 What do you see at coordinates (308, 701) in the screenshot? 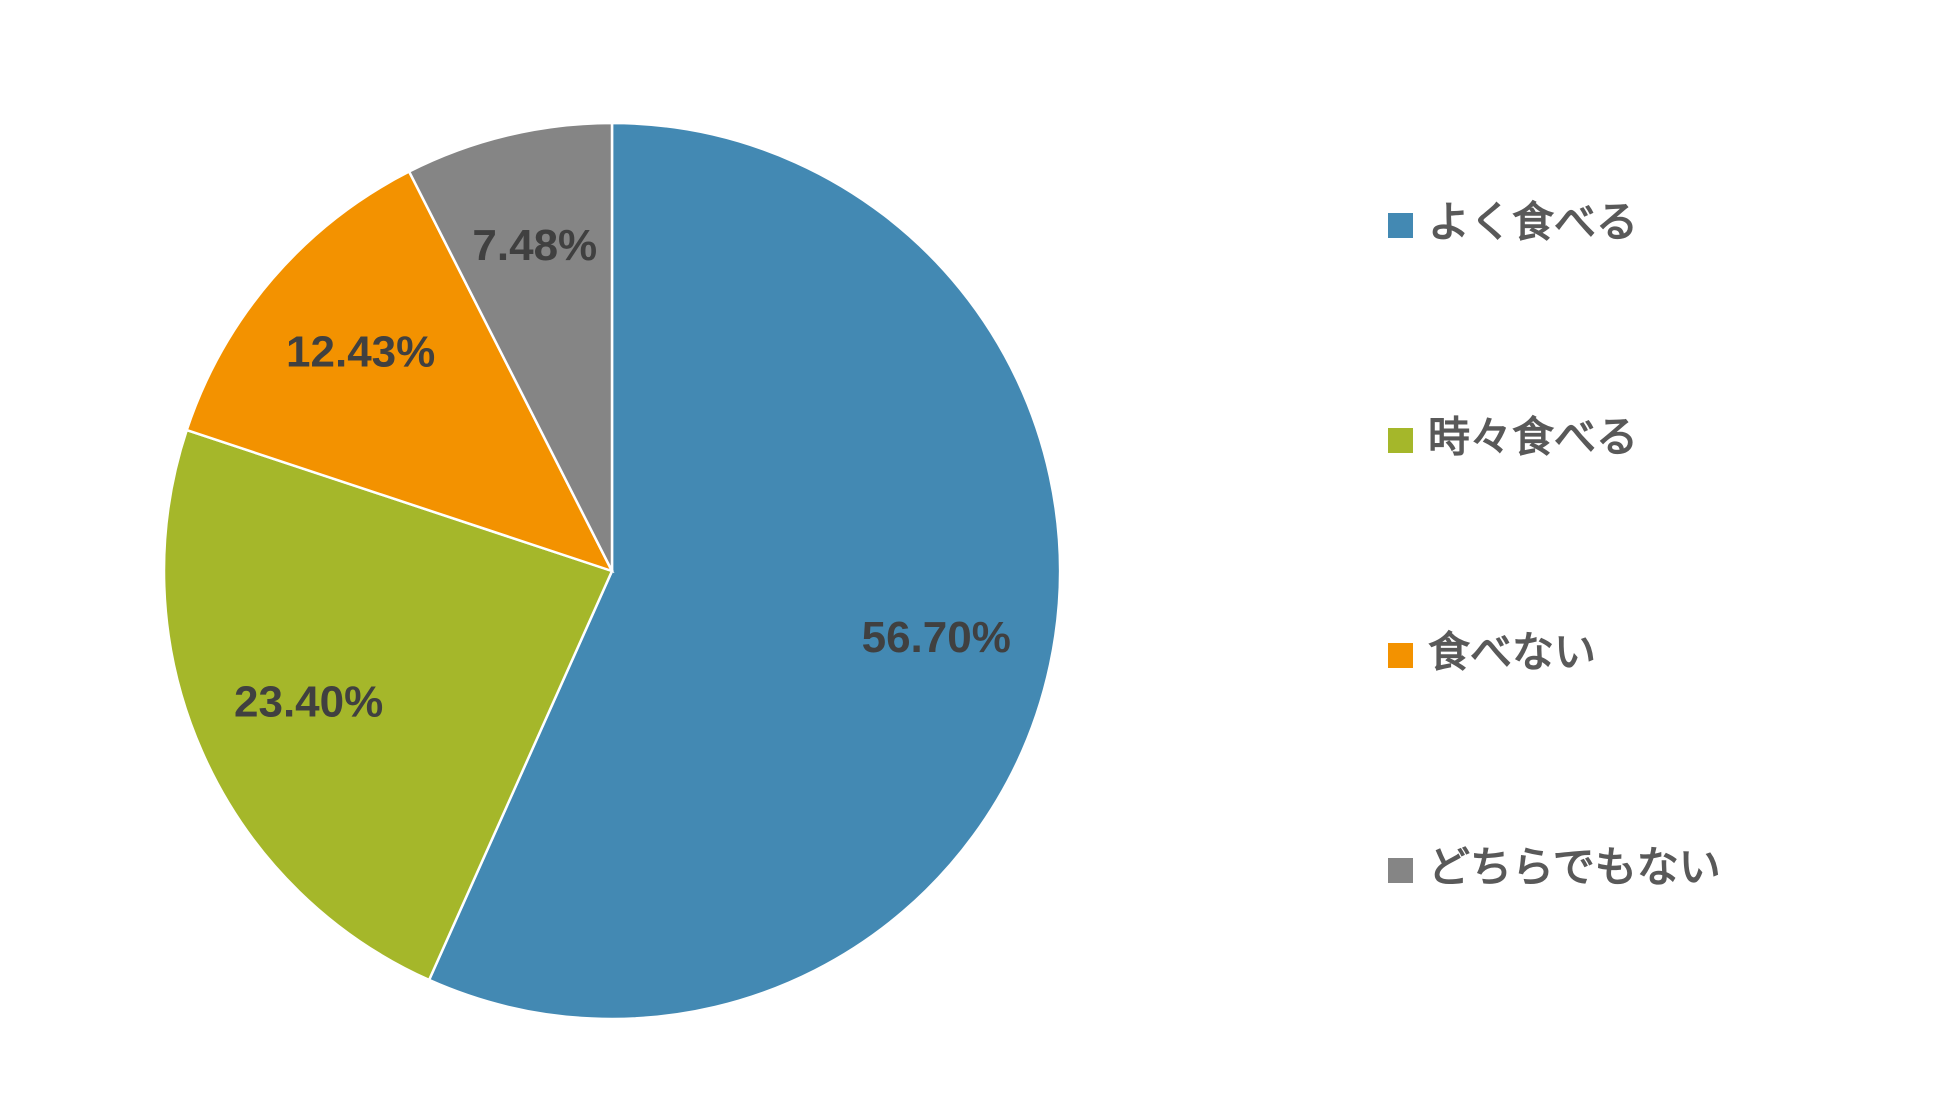
I see `data-label: 23.40%` at bounding box center [308, 701].